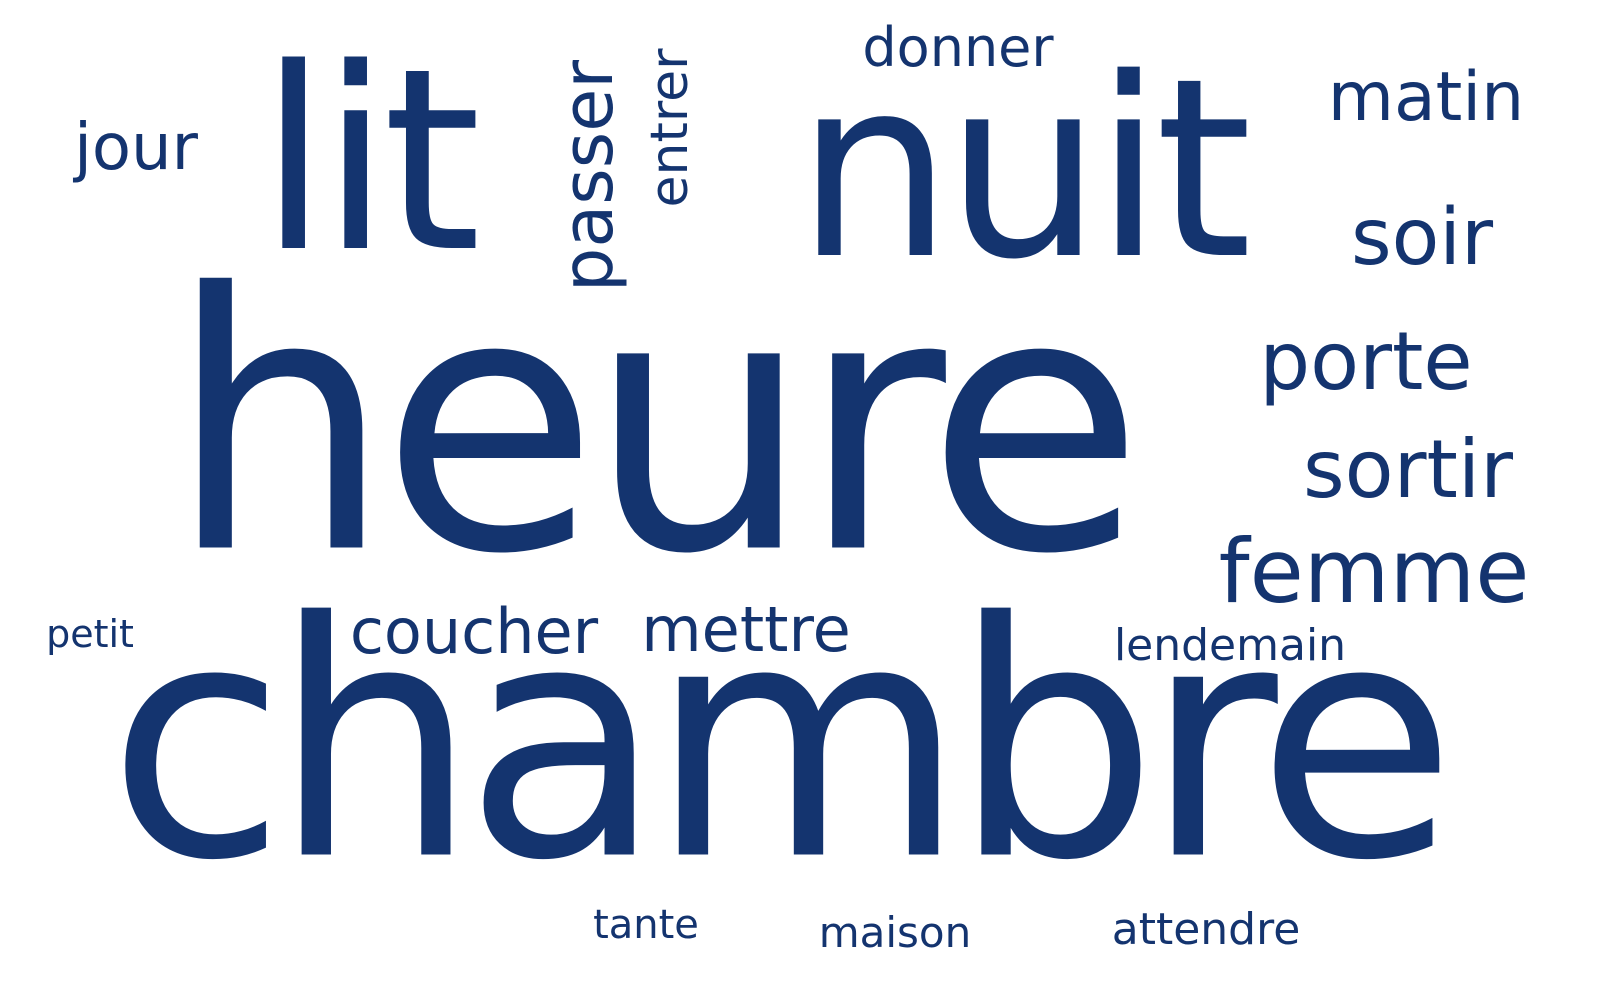 Image resolution: width=1600 pixels, height=1000 pixels. What do you see at coordinates (1206, 929) in the screenshot?
I see `word-attendre: attendre` at bounding box center [1206, 929].